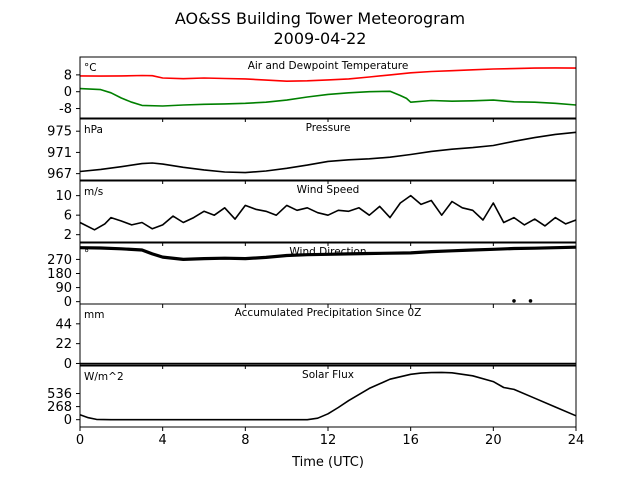 This screenshot has height=480, width=640. I want to click on x-axis: 0 4 8 12 16 20 24, so click(330, 440).